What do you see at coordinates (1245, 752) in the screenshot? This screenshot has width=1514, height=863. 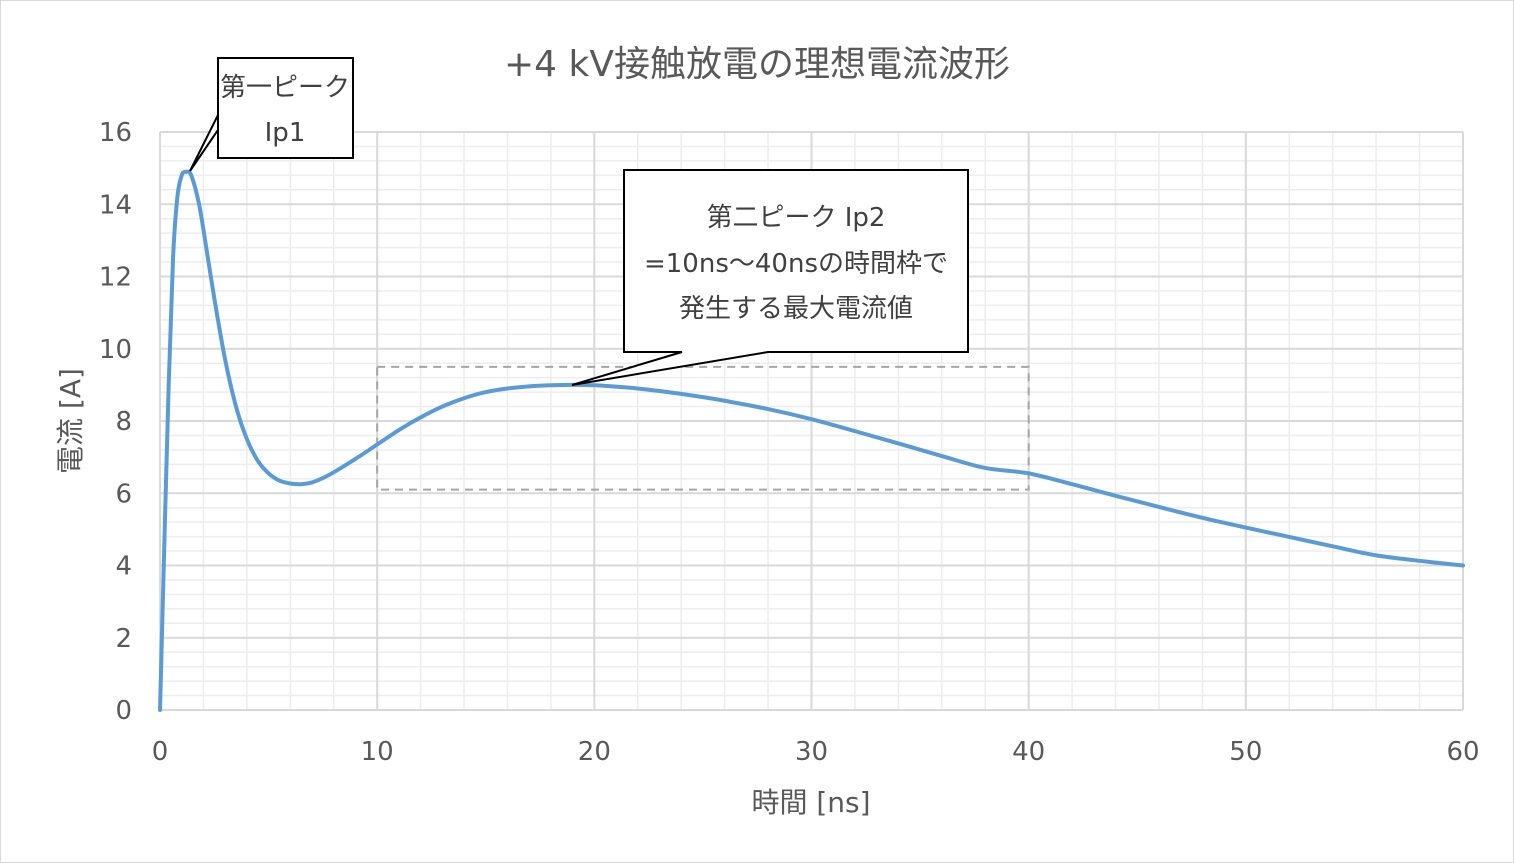 I see `x-tick-label: 50` at bounding box center [1245, 752].